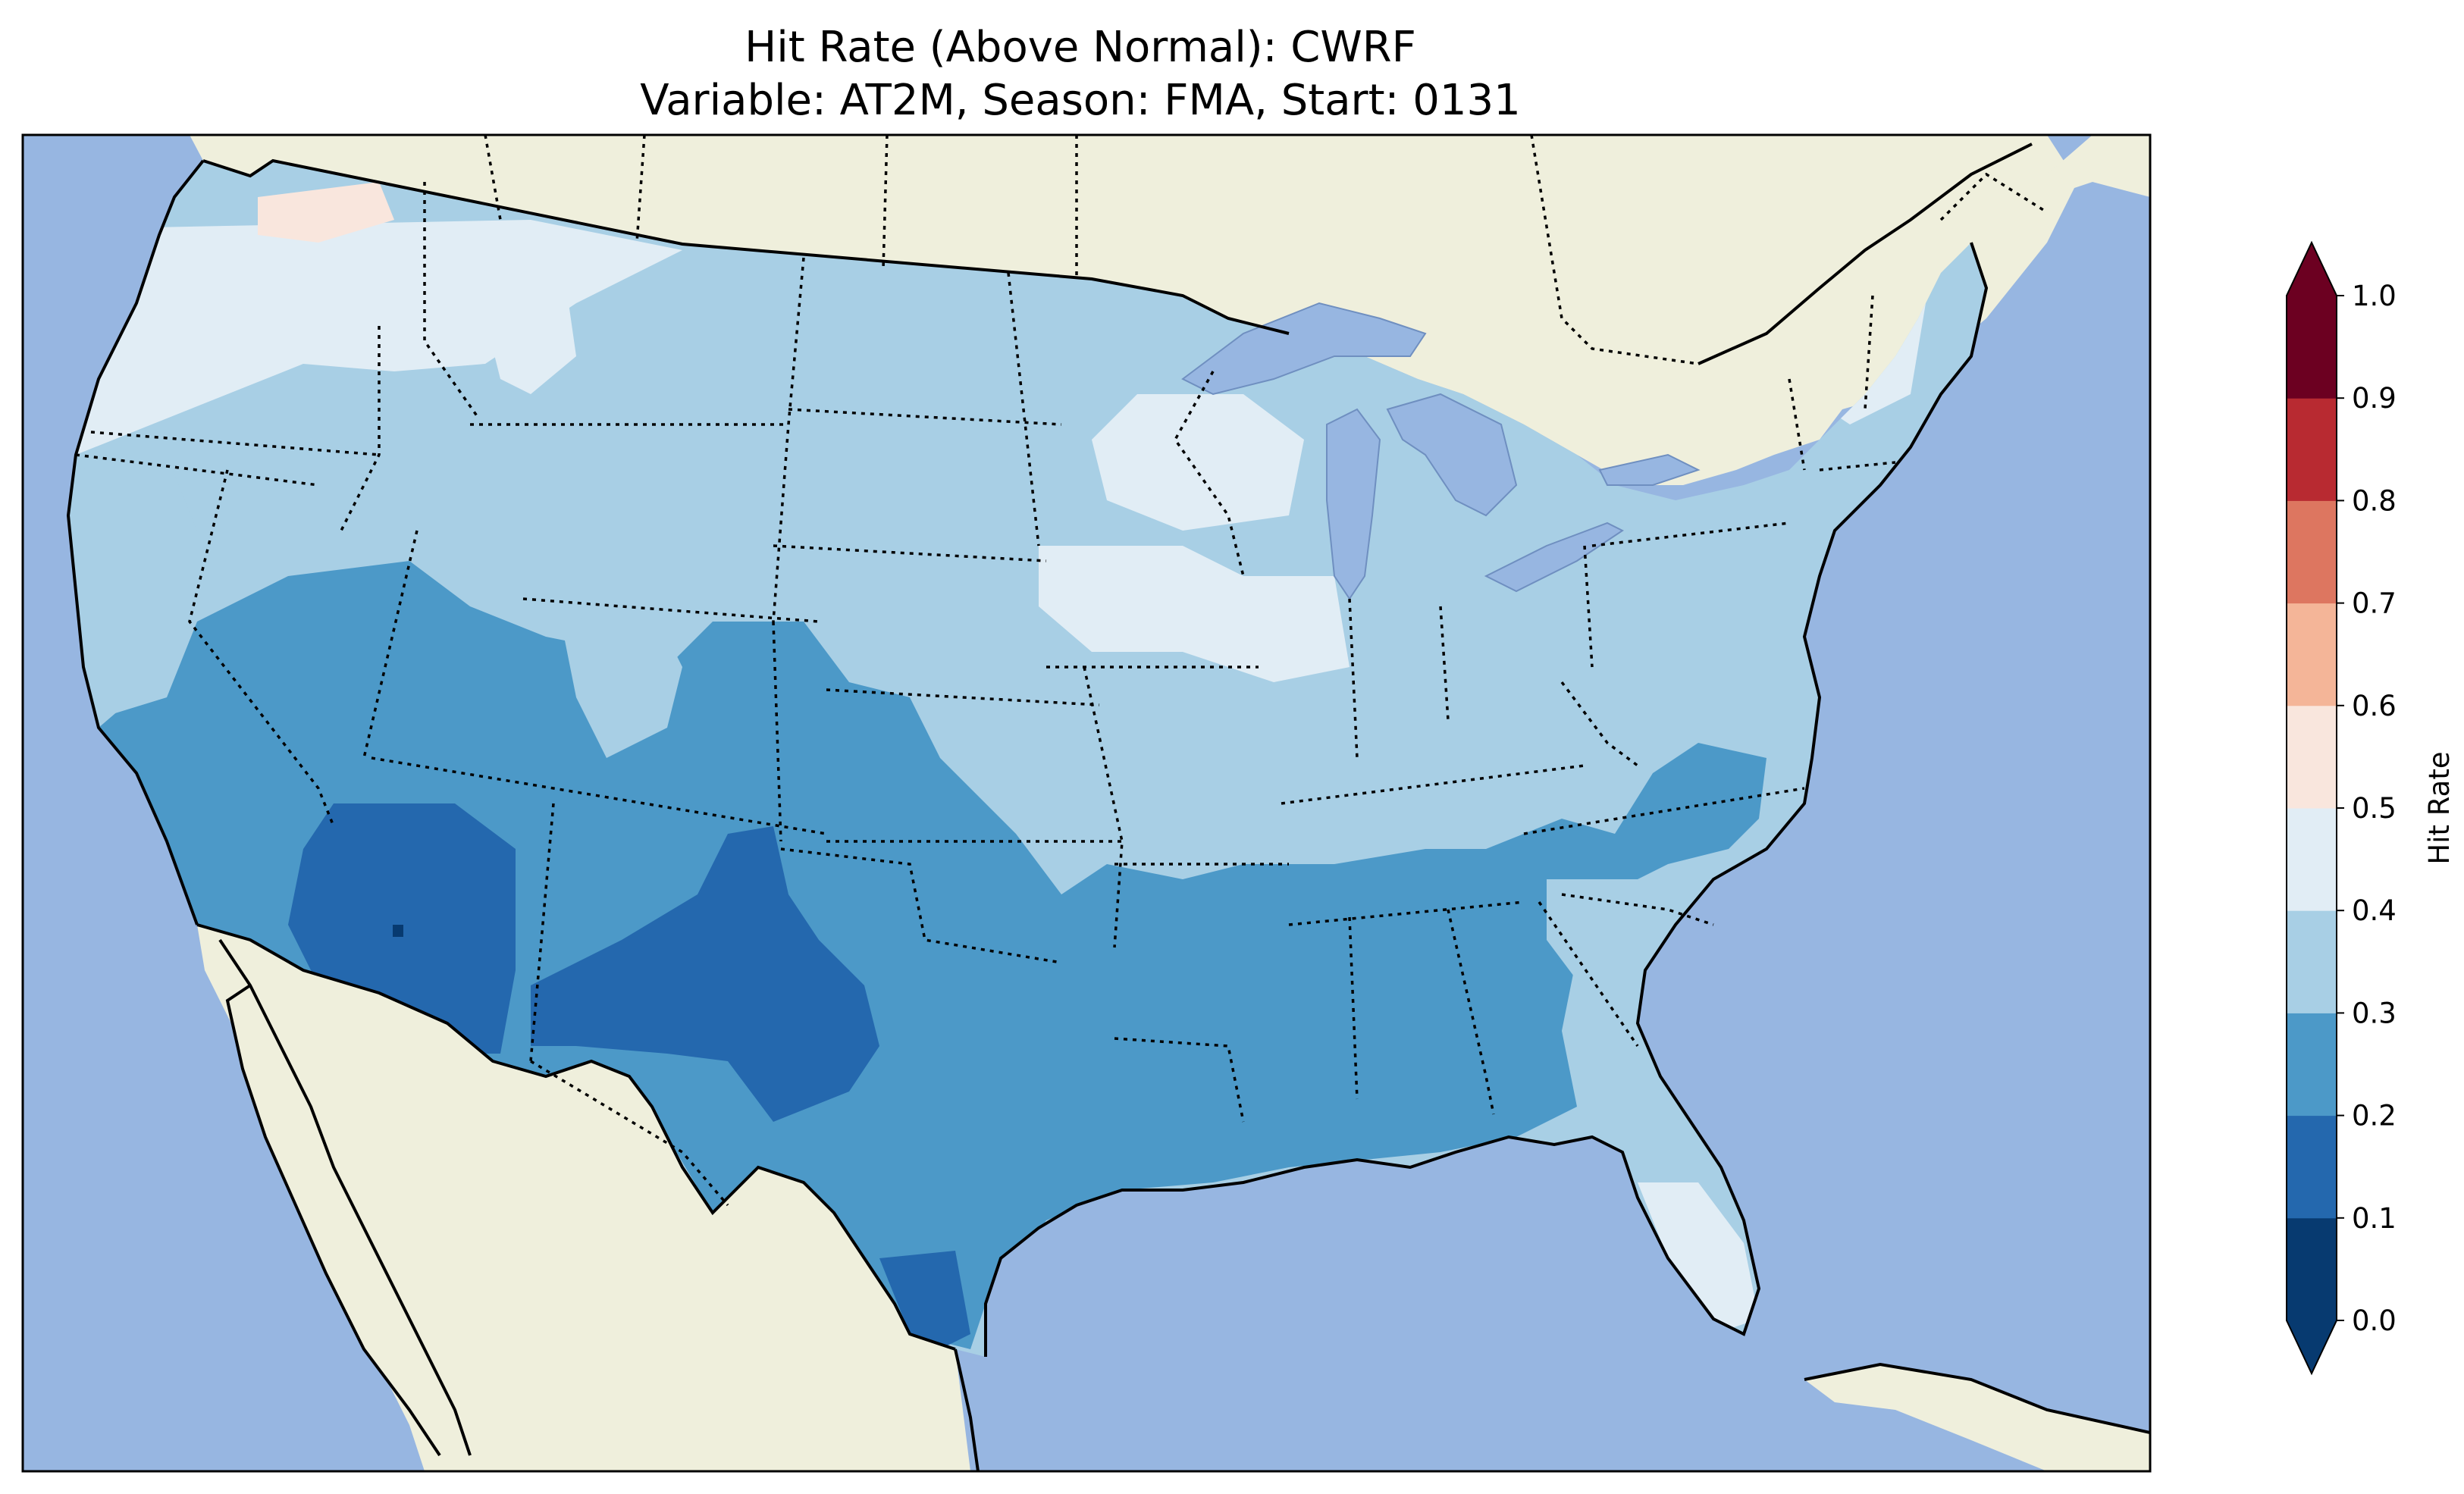 The width and height of the screenshot is (2464, 1494). What do you see at coordinates (2374, 1218) in the screenshot?
I see `colorbar-tick-label: 0.1` at bounding box center [2374, 1218].